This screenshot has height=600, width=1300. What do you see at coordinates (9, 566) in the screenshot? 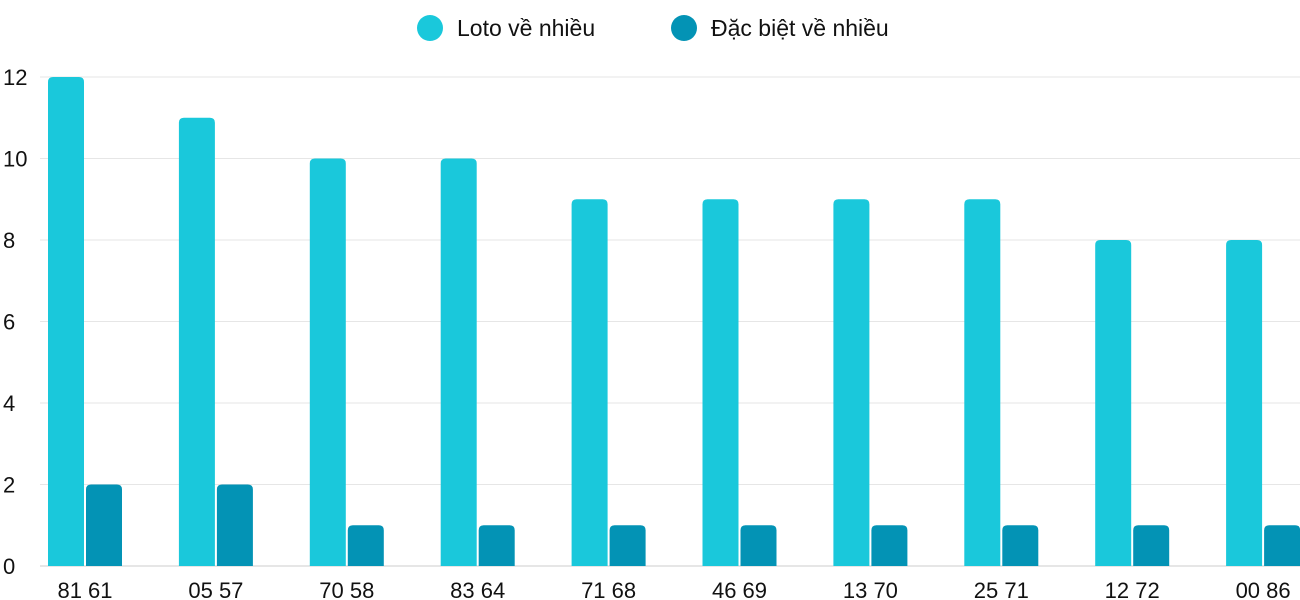
I see `y-tick-label: 0` at bounding box center [9, 566].